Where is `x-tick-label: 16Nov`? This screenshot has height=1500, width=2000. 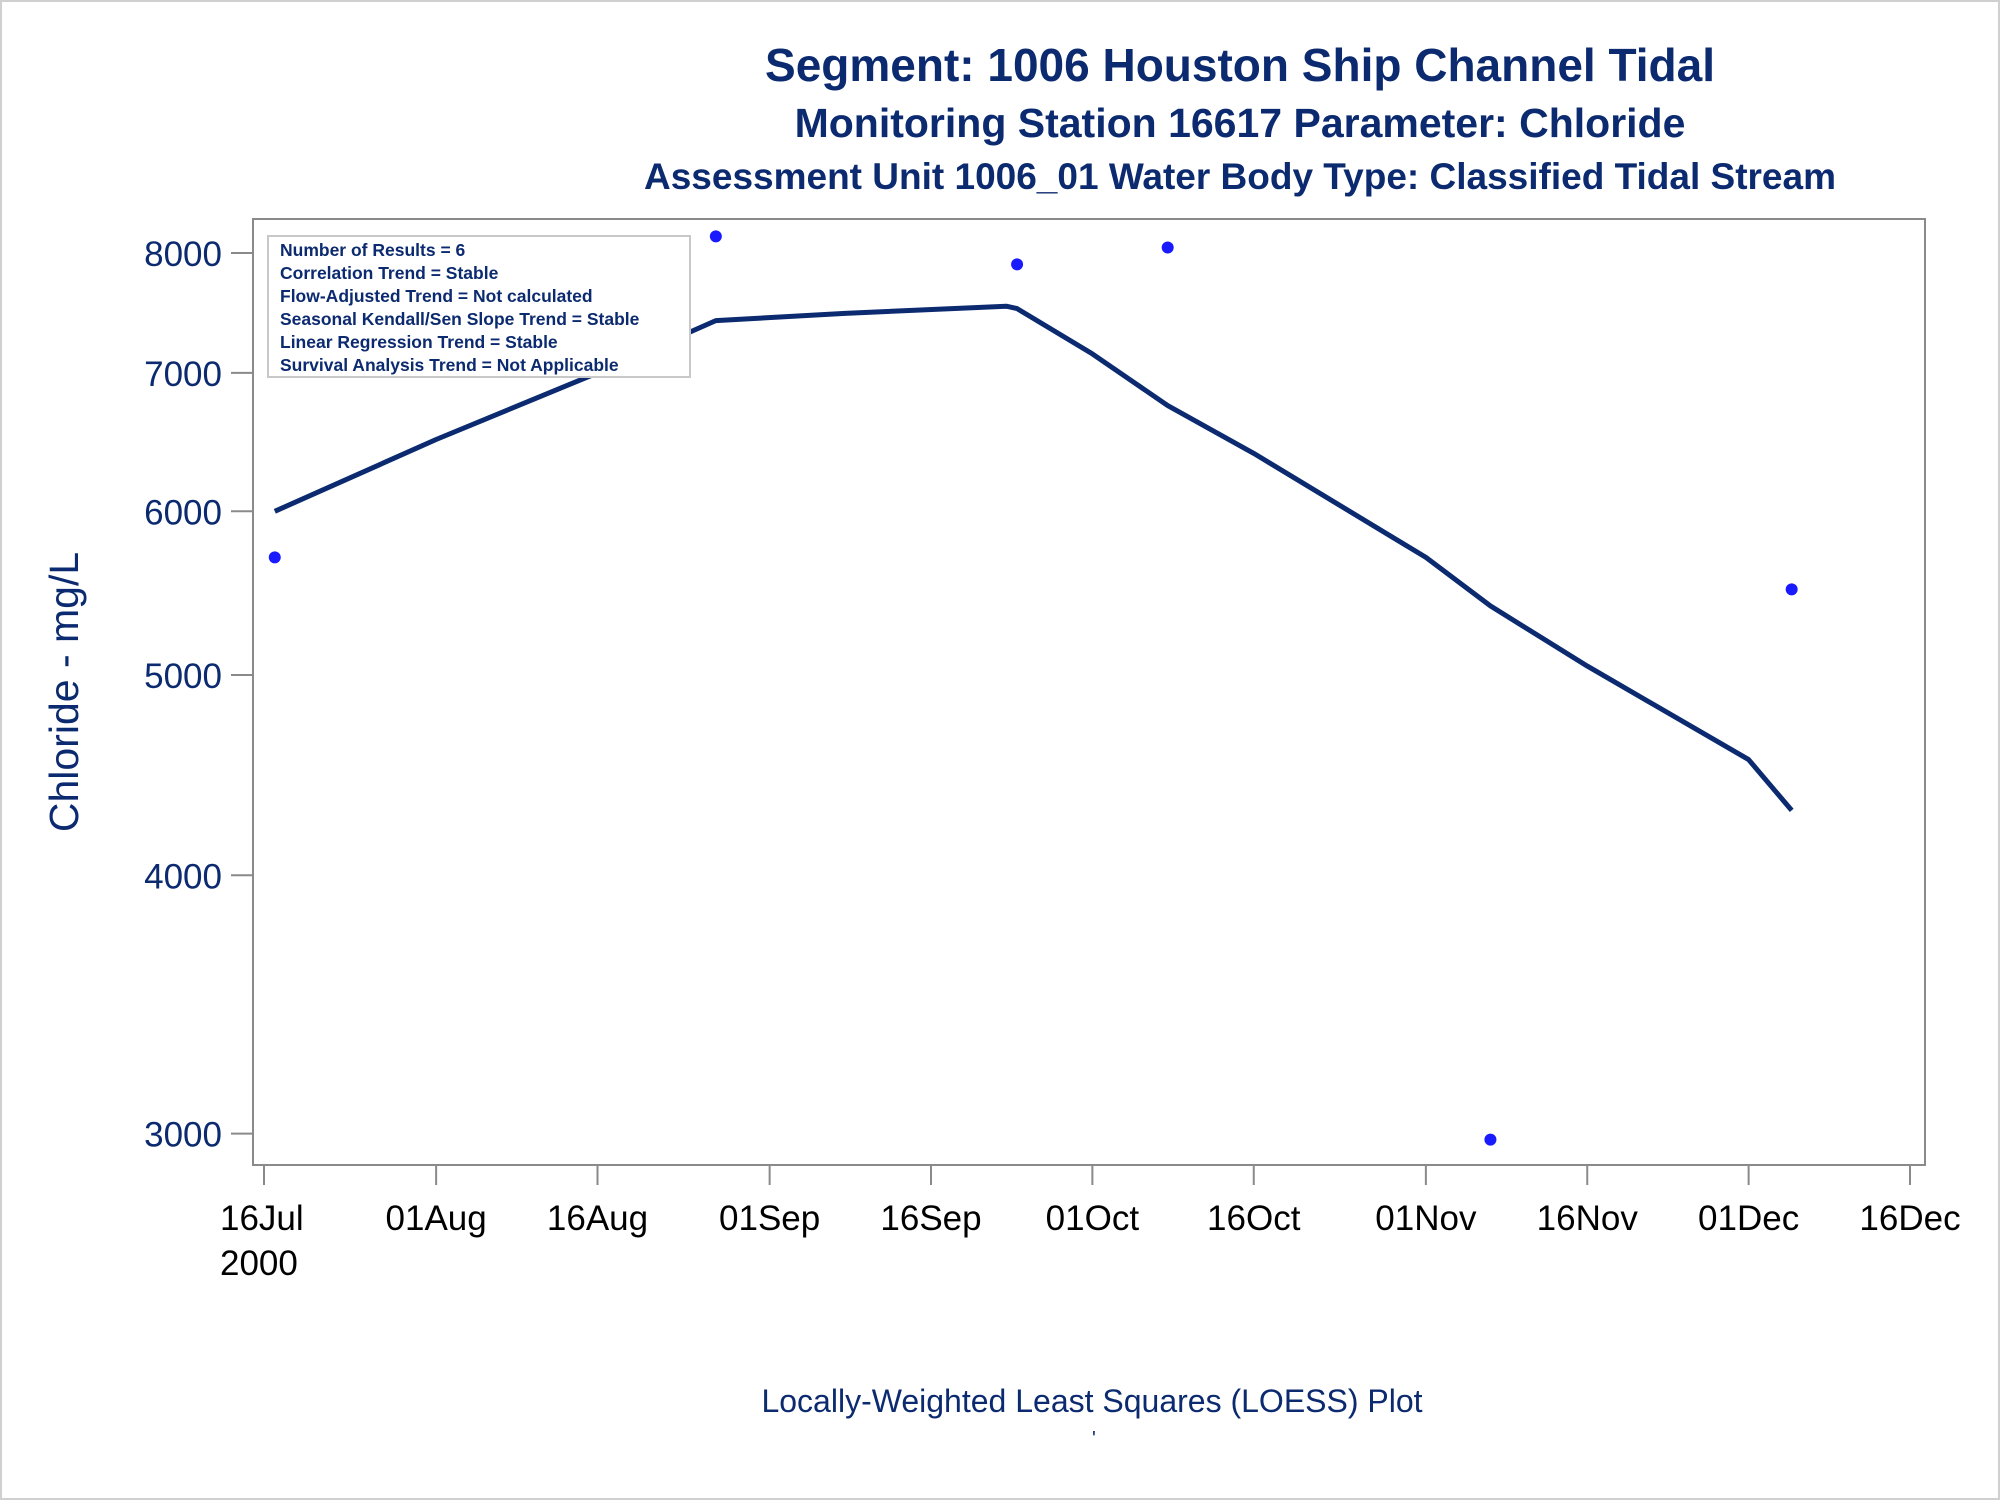 x-tick-label: 16Nov is located at coordinates (1588, 1218).